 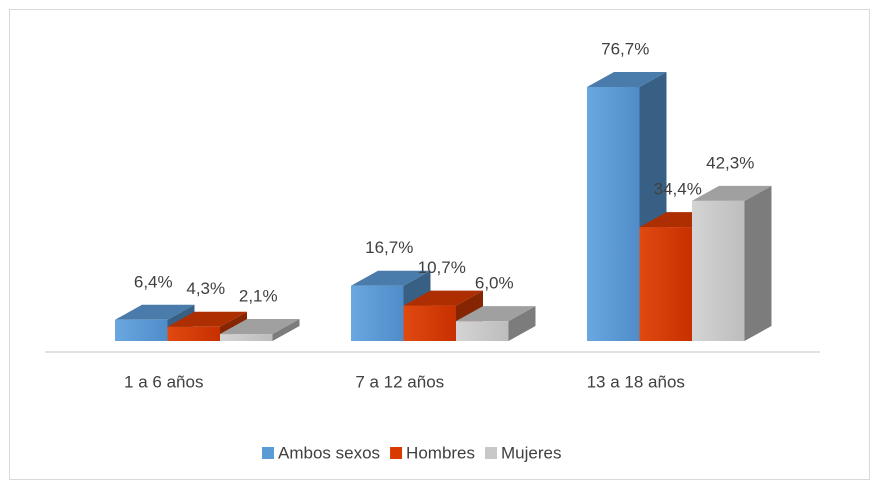 What do you see at coordinates (440, 452) in the screenshot?
I see `legend-label: Hombres` at bounding box center [440, 452].